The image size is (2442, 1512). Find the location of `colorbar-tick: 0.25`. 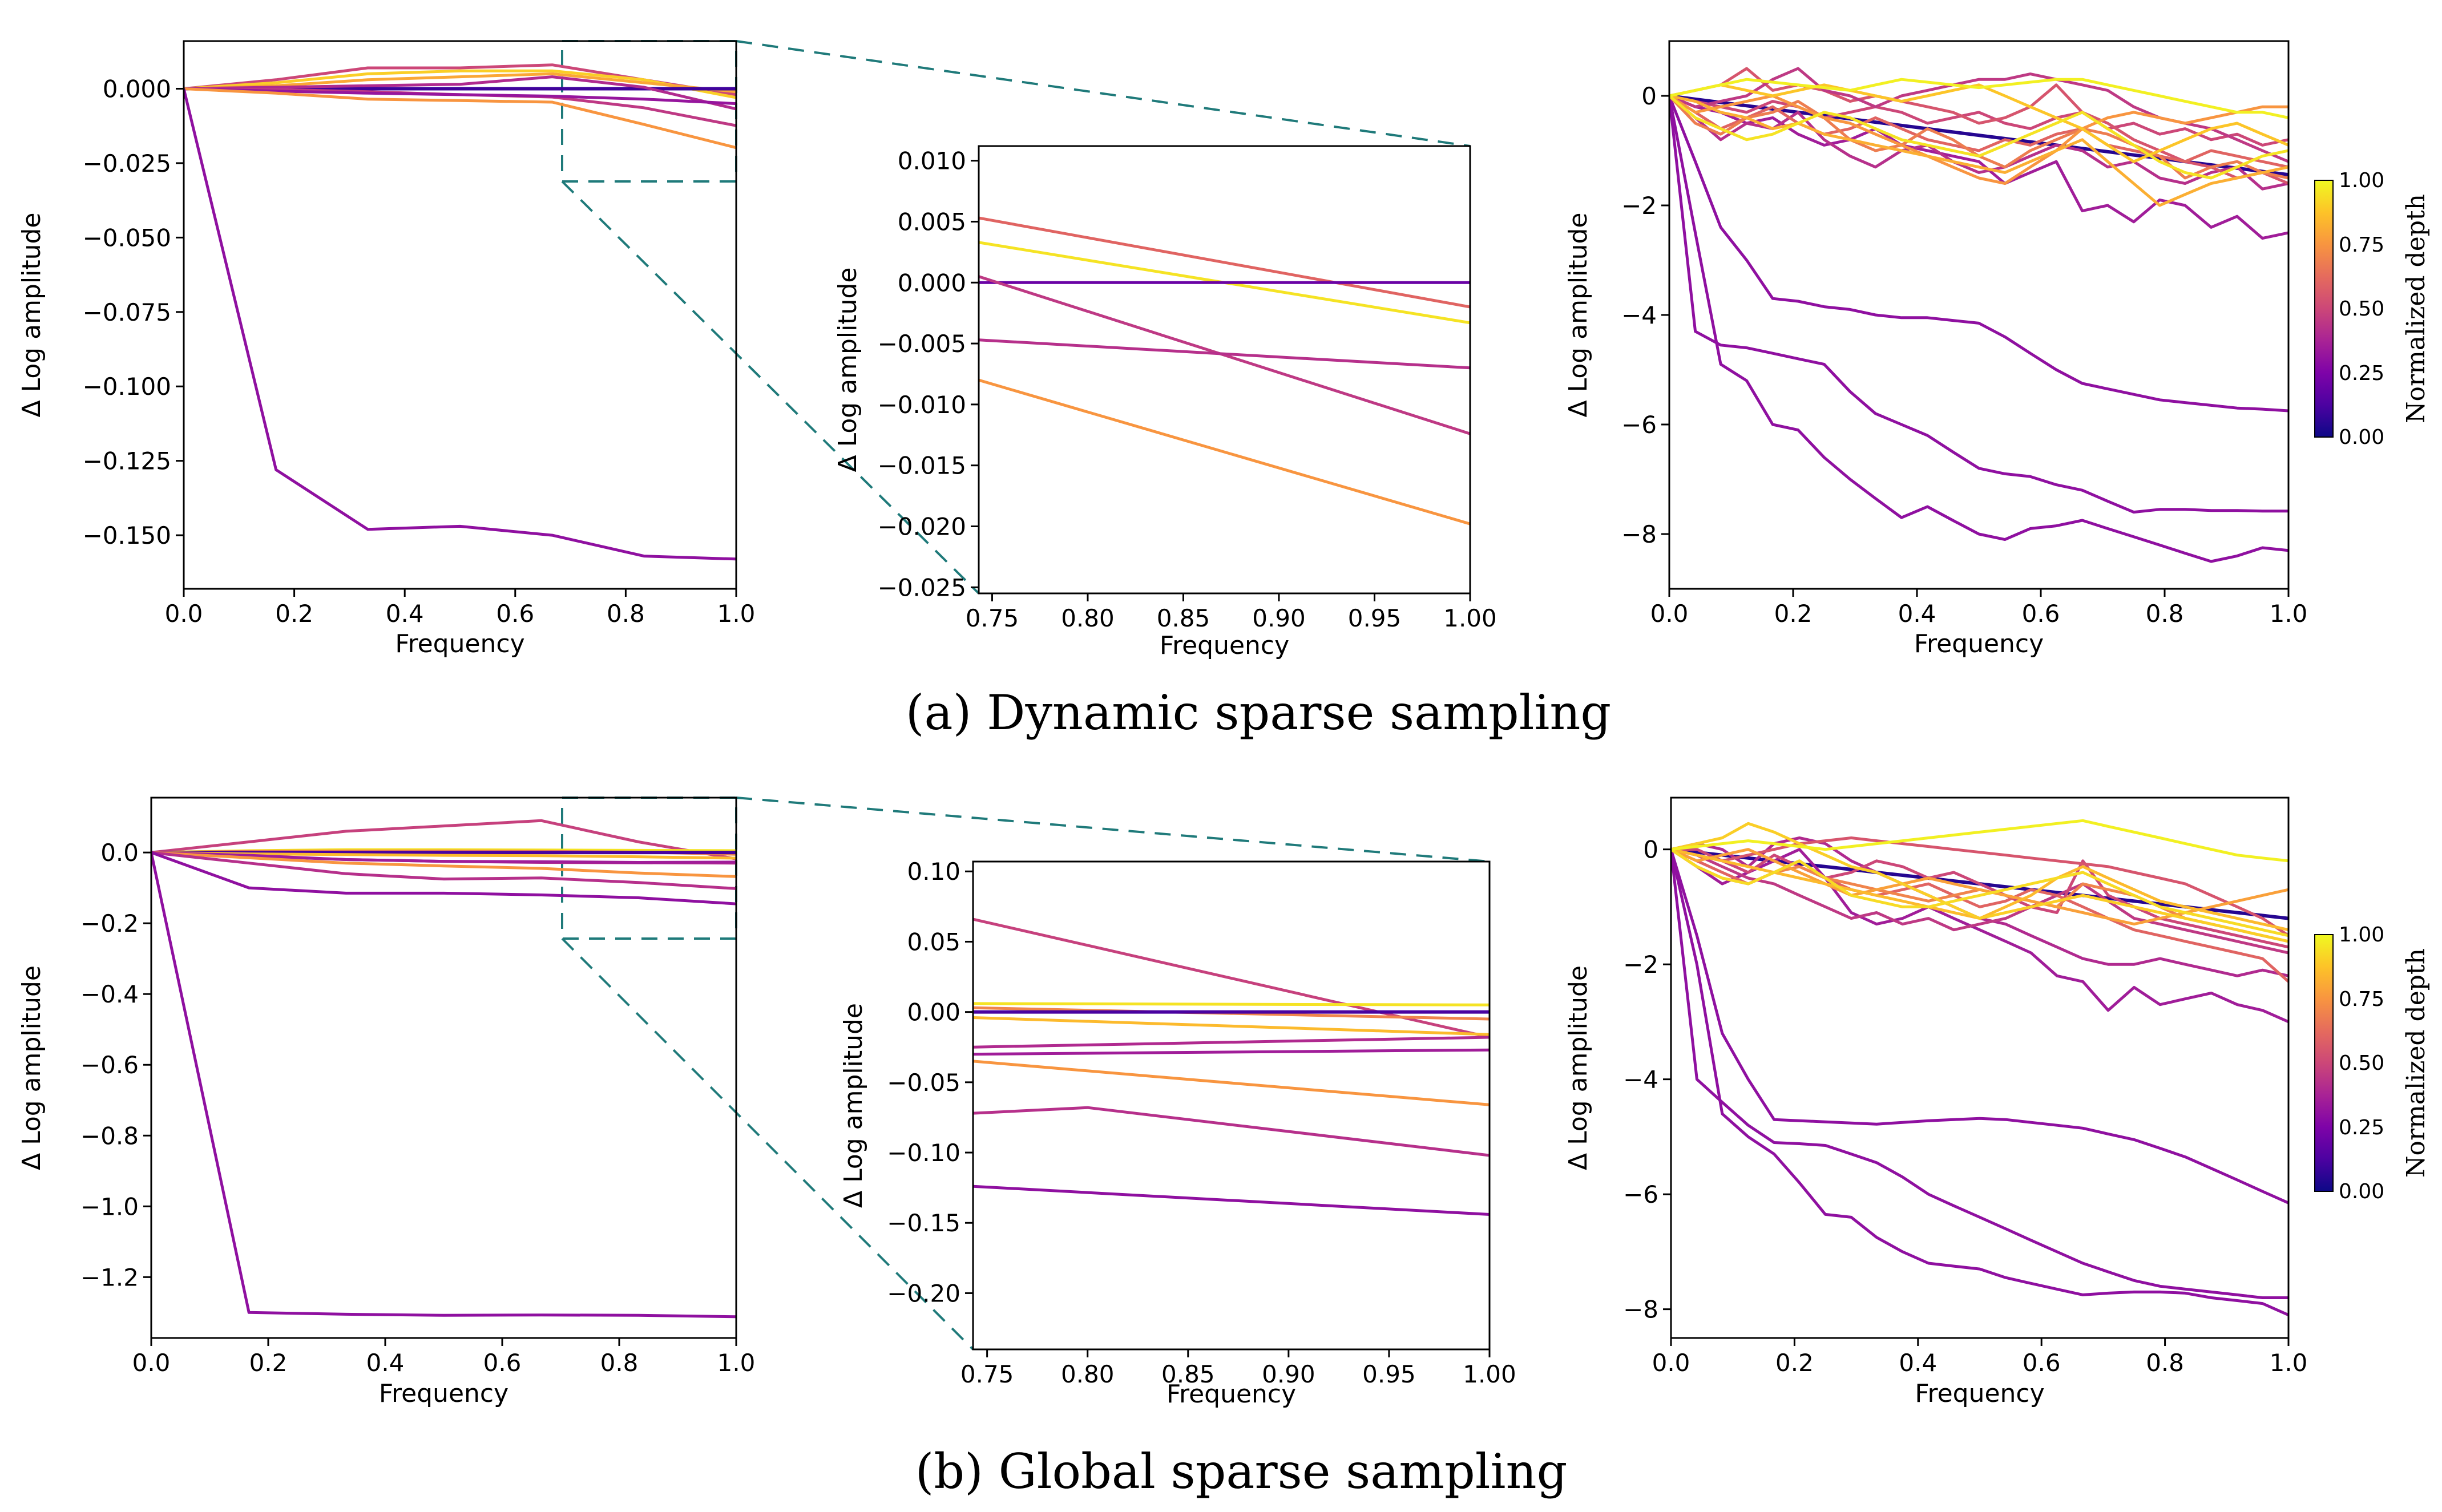

colorbar-tick: 0.25 is located at coordinates (2361, 1127).